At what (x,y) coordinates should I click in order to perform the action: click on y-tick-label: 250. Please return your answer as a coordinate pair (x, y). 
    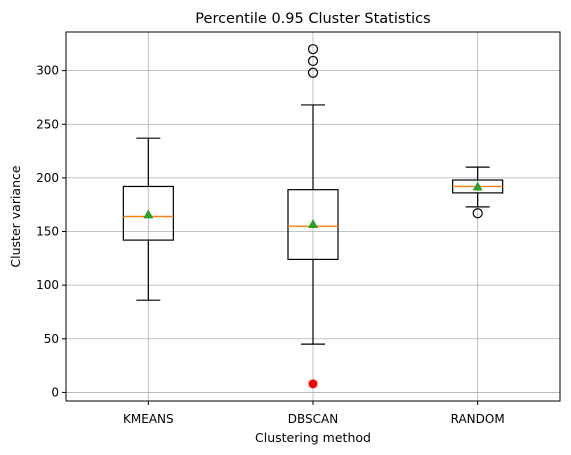
    Looking at the image, I should click on (47, 124).